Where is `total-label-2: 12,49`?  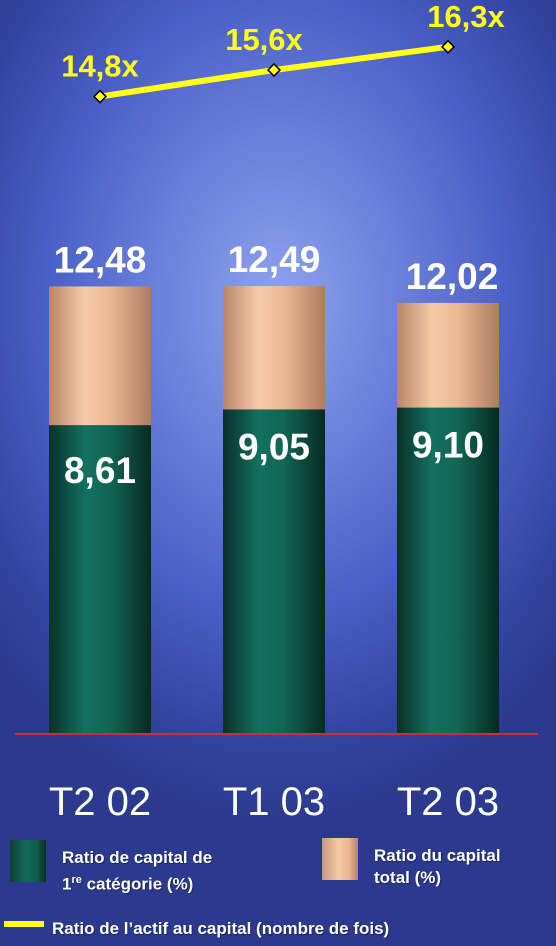 total-label-2: 12,49 is located at coordinates (274, 259).